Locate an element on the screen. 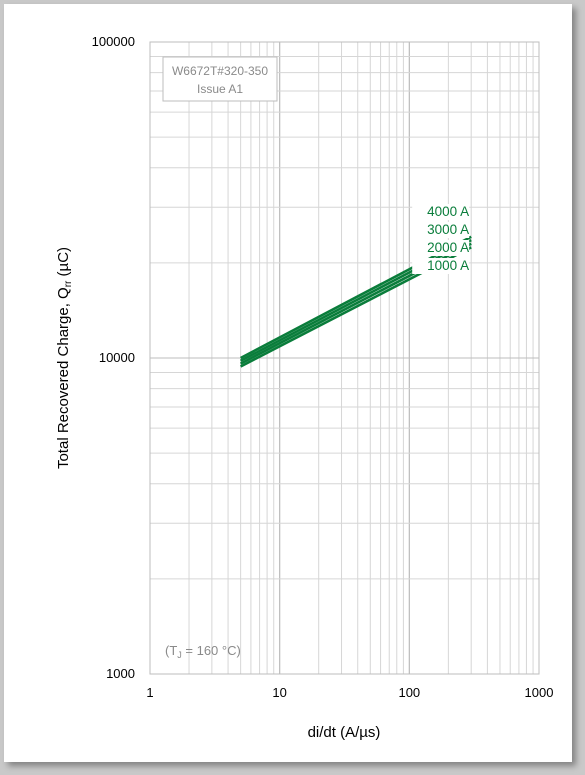 This screenshot has width=585, height=775. series-label: 3000 A is located at coordinates (448, 229).